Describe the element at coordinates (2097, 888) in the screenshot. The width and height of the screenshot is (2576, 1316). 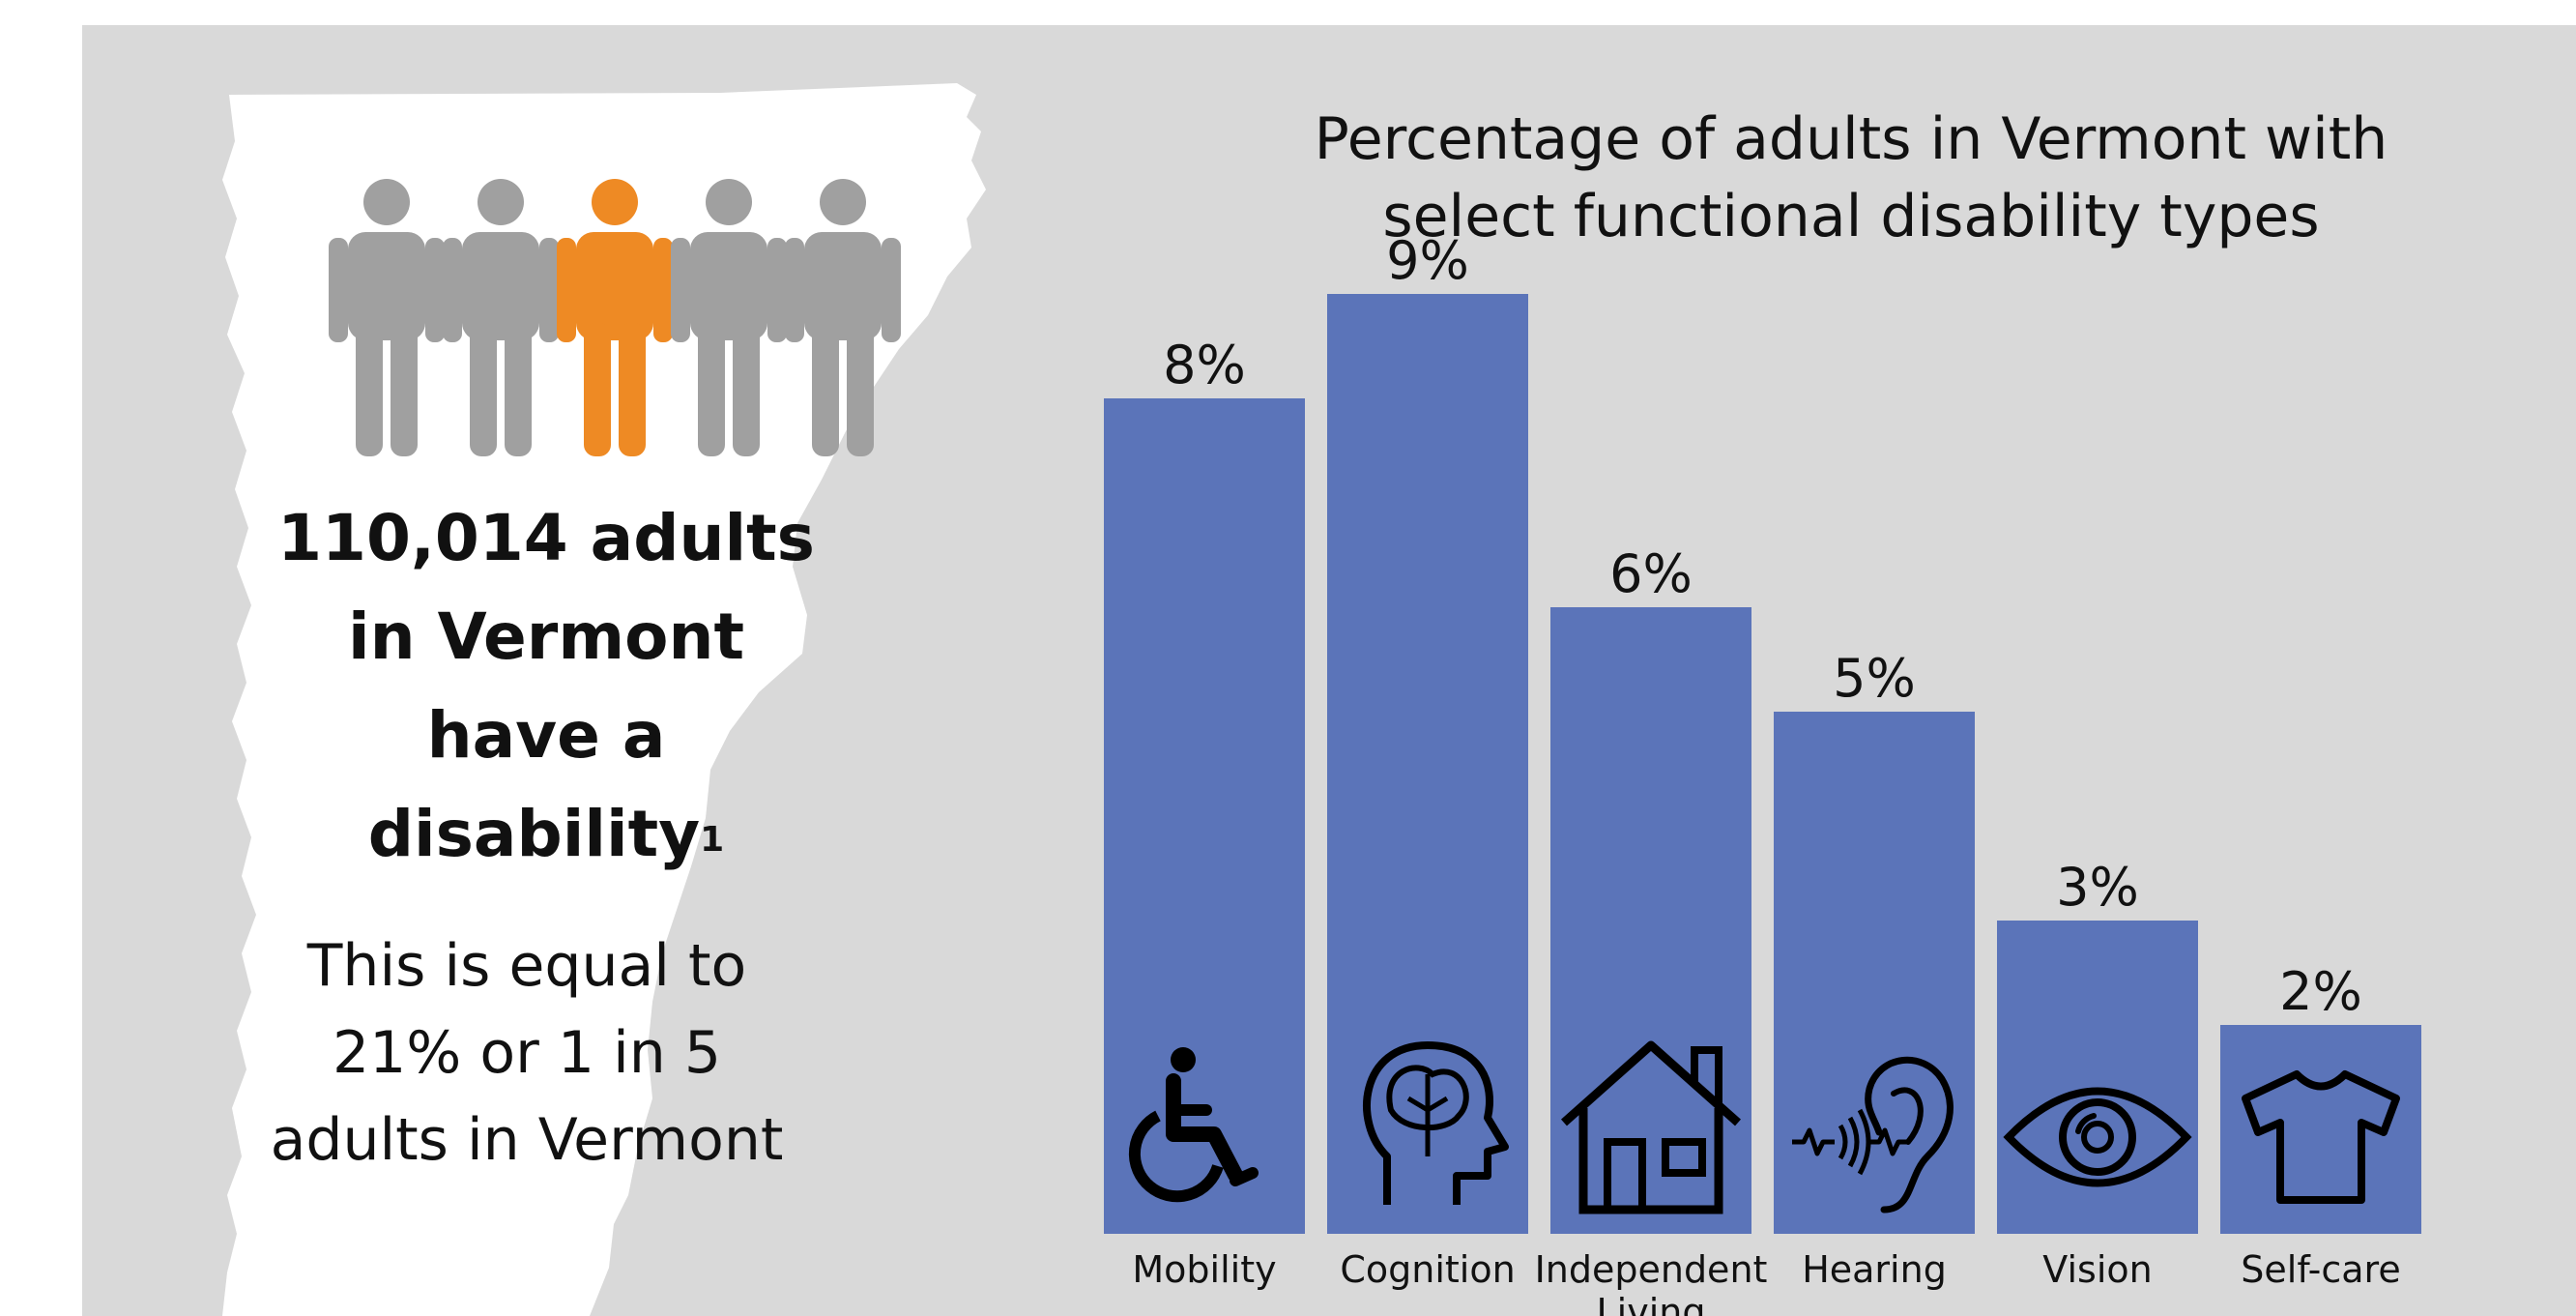
I see `value-label: 3%` at that location.